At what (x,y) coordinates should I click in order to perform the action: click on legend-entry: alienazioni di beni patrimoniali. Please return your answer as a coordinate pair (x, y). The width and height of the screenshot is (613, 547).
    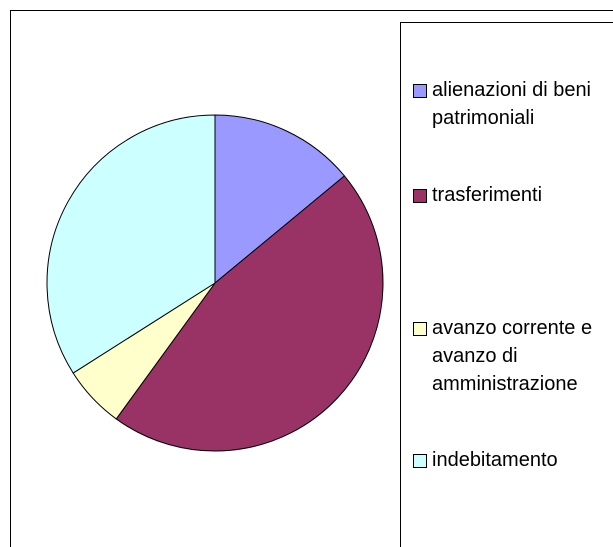
    Looking at the image, I should click on (511, 104).